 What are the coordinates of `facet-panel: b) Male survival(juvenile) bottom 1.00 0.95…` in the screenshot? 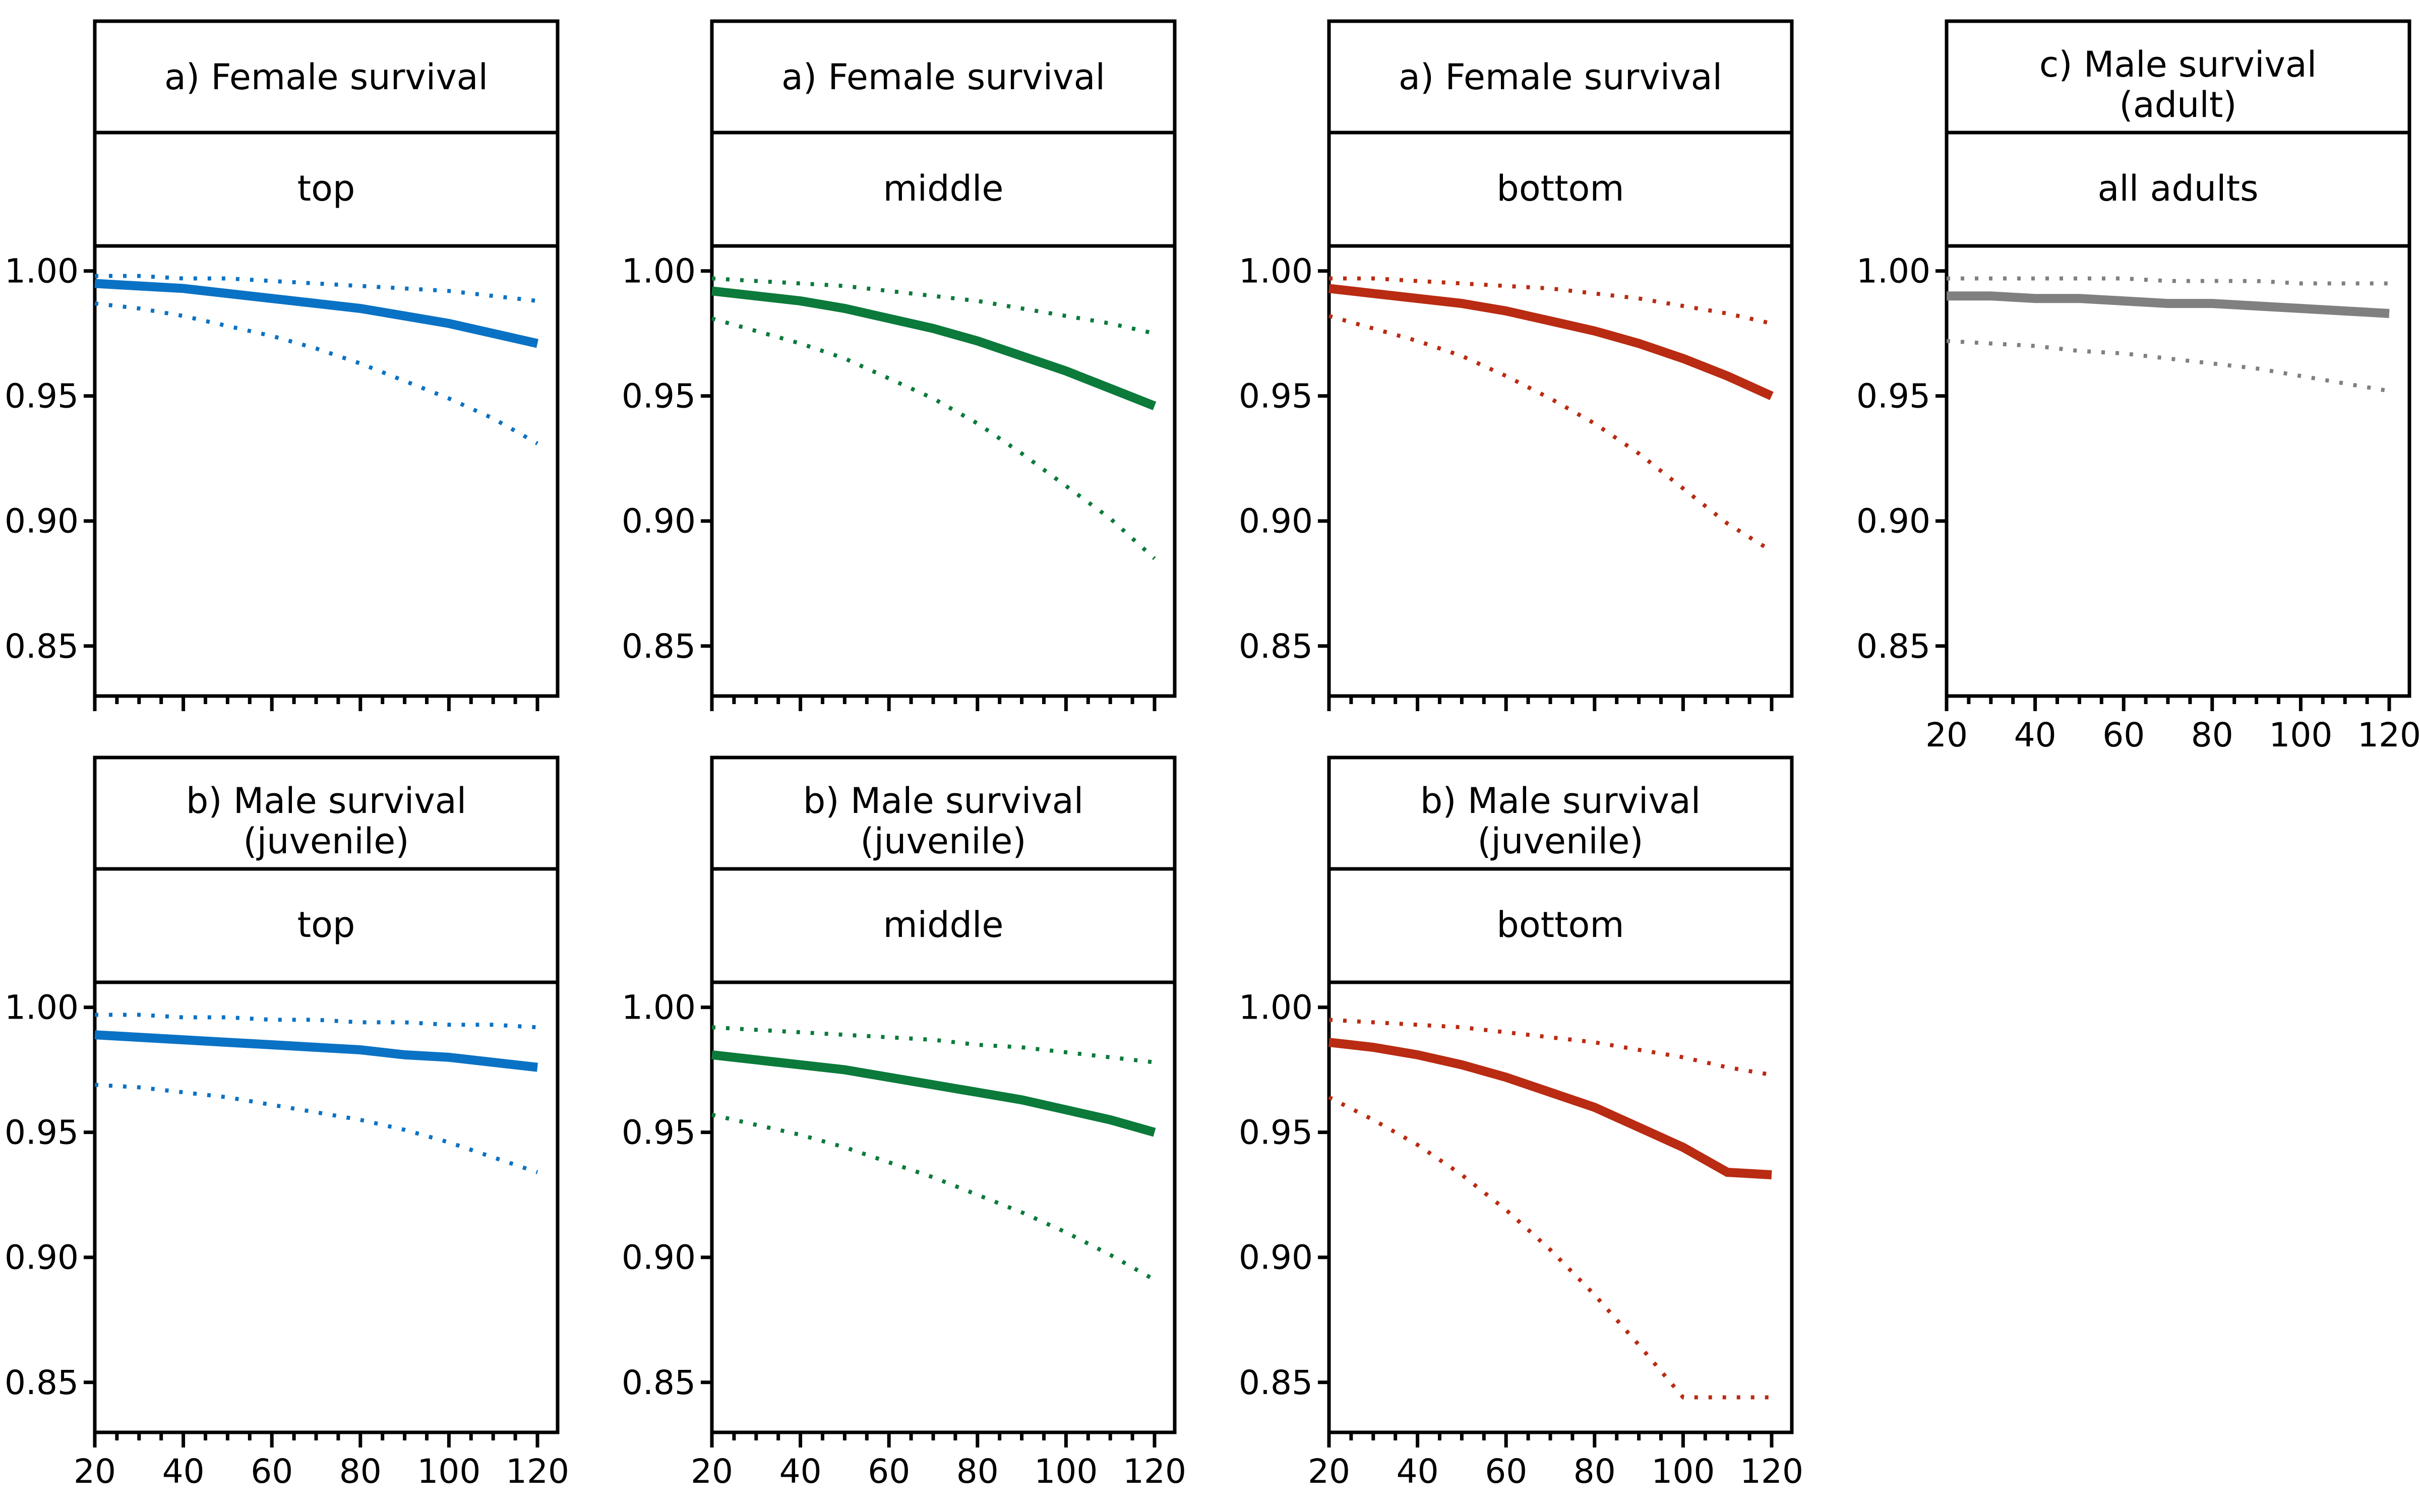 It's located at (1521, 1123).